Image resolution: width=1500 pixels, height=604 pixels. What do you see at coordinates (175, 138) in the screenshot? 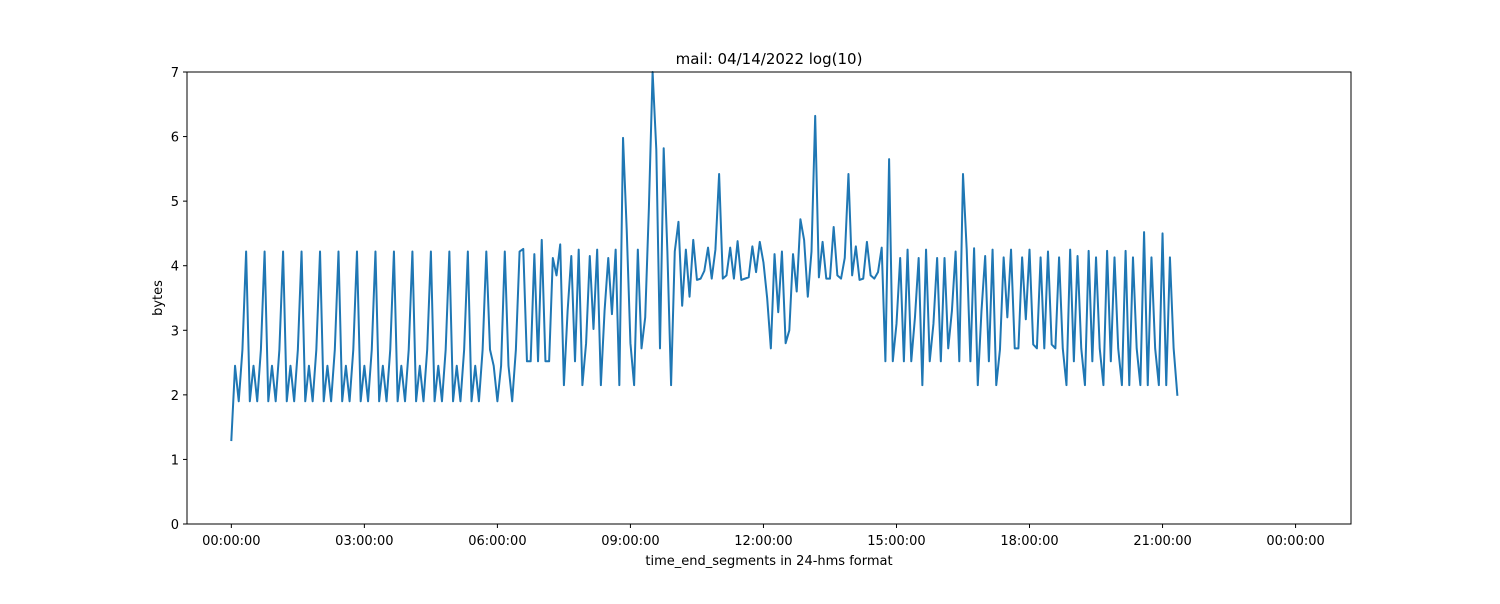
I see `y-tick-label: 6` at bounding box center [175, 138].